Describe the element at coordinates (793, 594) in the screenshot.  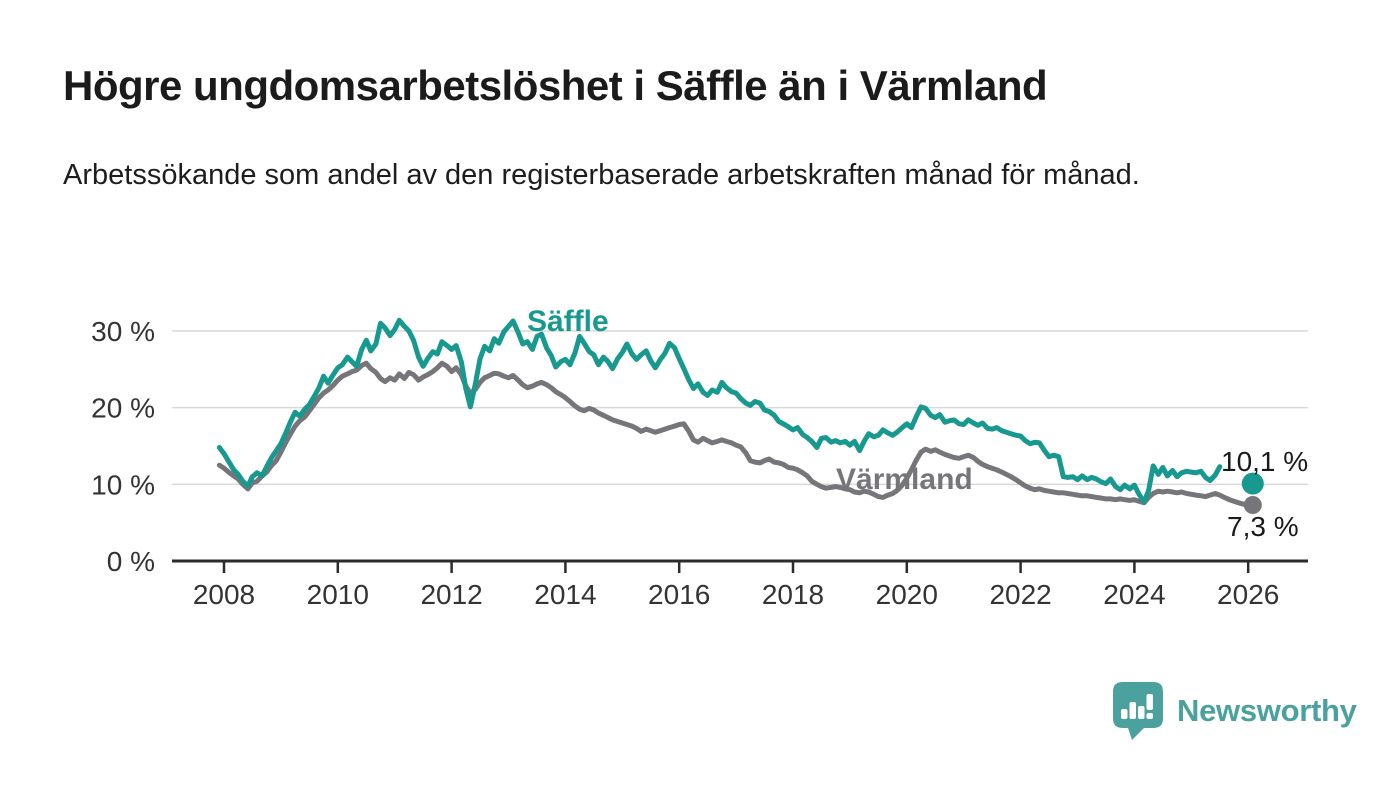
I see `x-tick-label-2018: 2018` at that location.